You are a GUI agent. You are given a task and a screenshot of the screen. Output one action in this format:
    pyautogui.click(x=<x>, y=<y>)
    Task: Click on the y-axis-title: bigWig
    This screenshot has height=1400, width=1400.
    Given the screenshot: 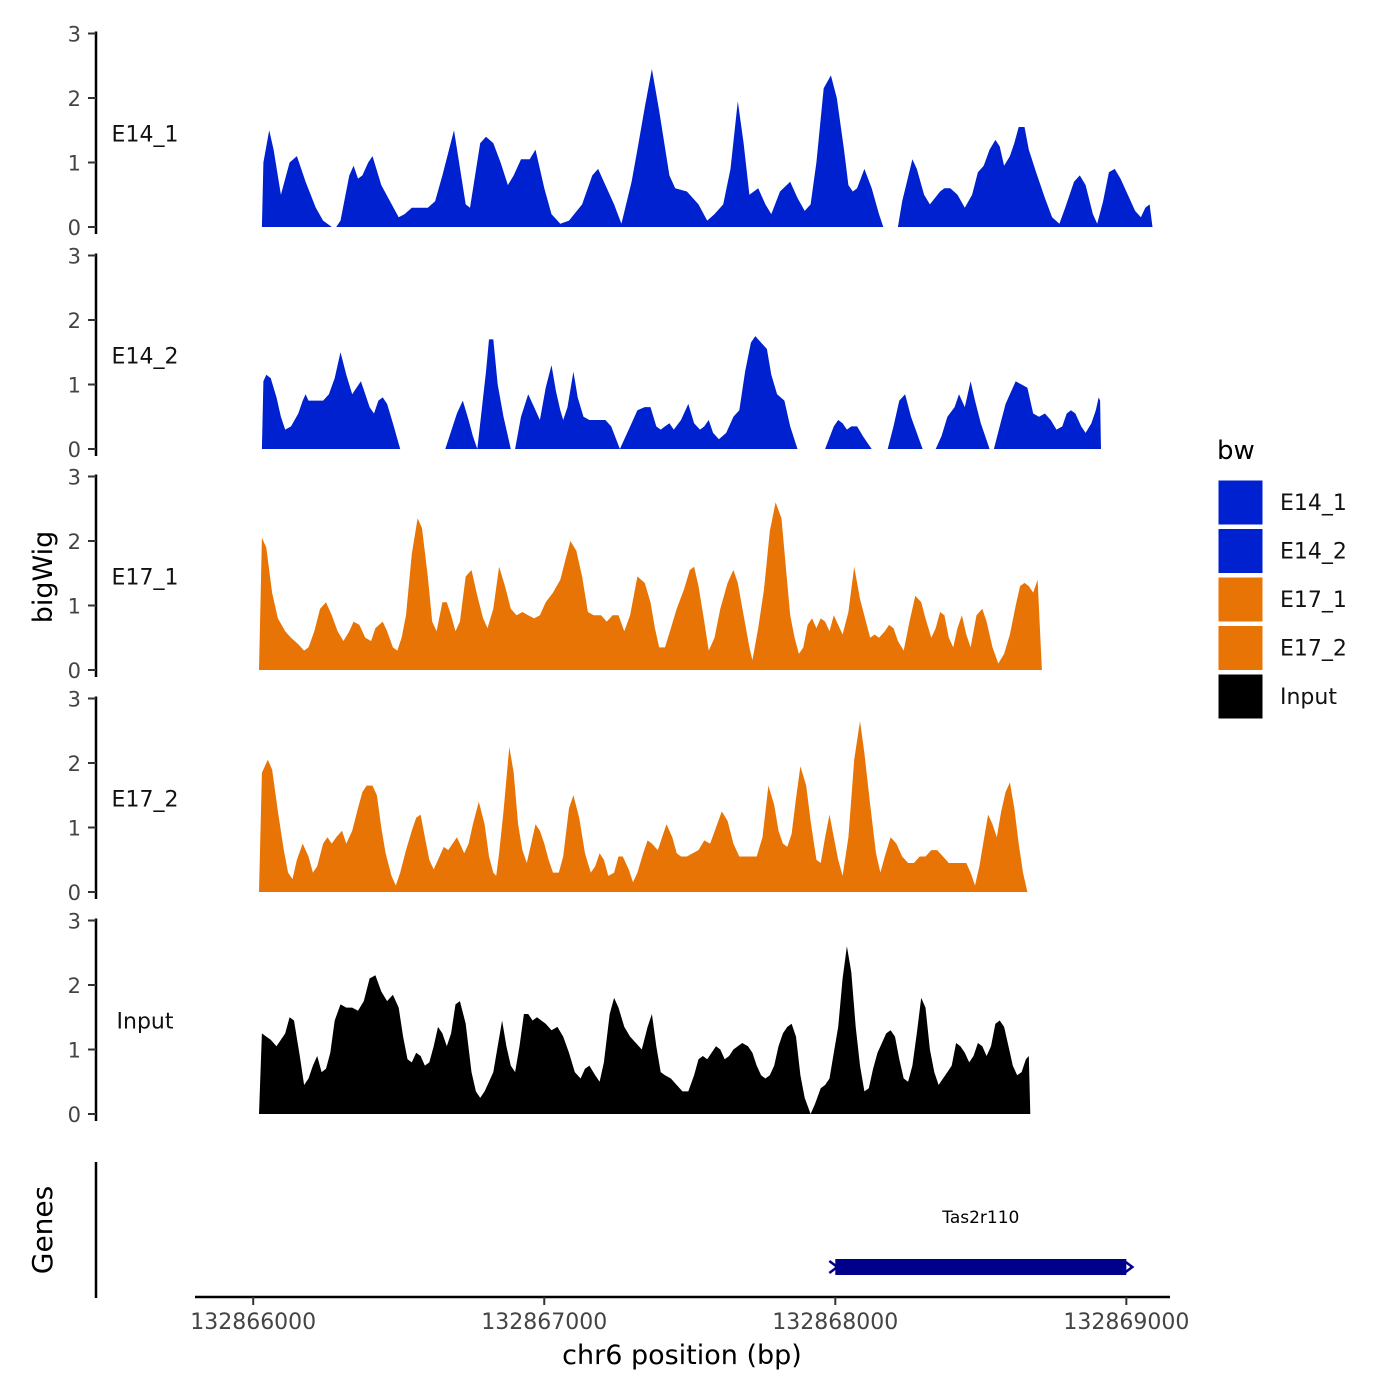 What is the action you would take?
    pyautogui.click(x=43, y=577)
    